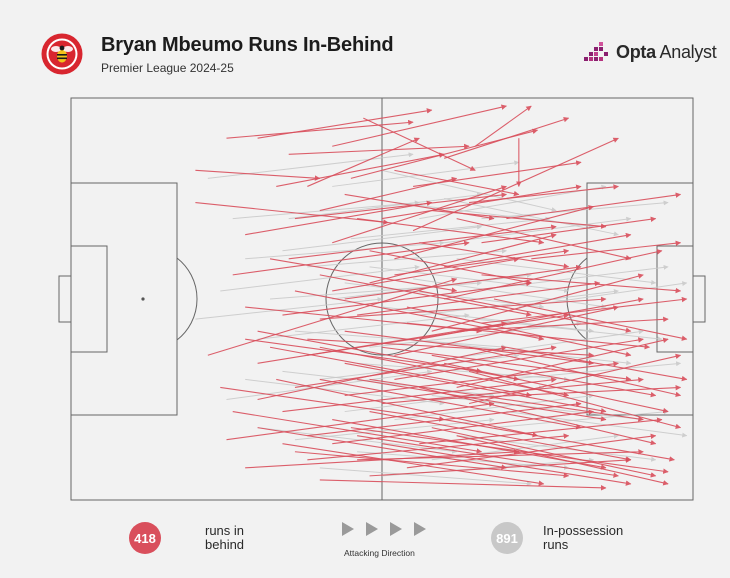 This screenshot has height=578, width=730. Describe the element at coordinates (247, 45) in the screenshot. I see `chart-title: Bryan Mbeumo Runs In-Behind` at that location.